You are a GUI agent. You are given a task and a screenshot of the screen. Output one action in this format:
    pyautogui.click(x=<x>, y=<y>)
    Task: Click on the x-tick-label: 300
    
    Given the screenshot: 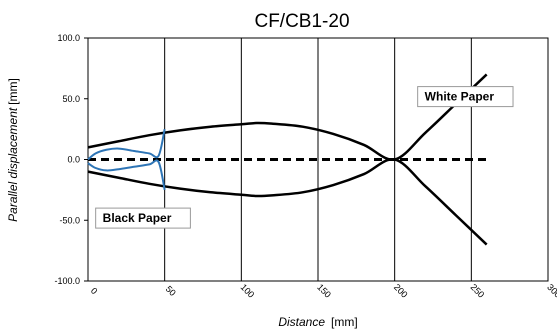 What is the action you would take?
    pyautogui.click(x=551, y=291)
    